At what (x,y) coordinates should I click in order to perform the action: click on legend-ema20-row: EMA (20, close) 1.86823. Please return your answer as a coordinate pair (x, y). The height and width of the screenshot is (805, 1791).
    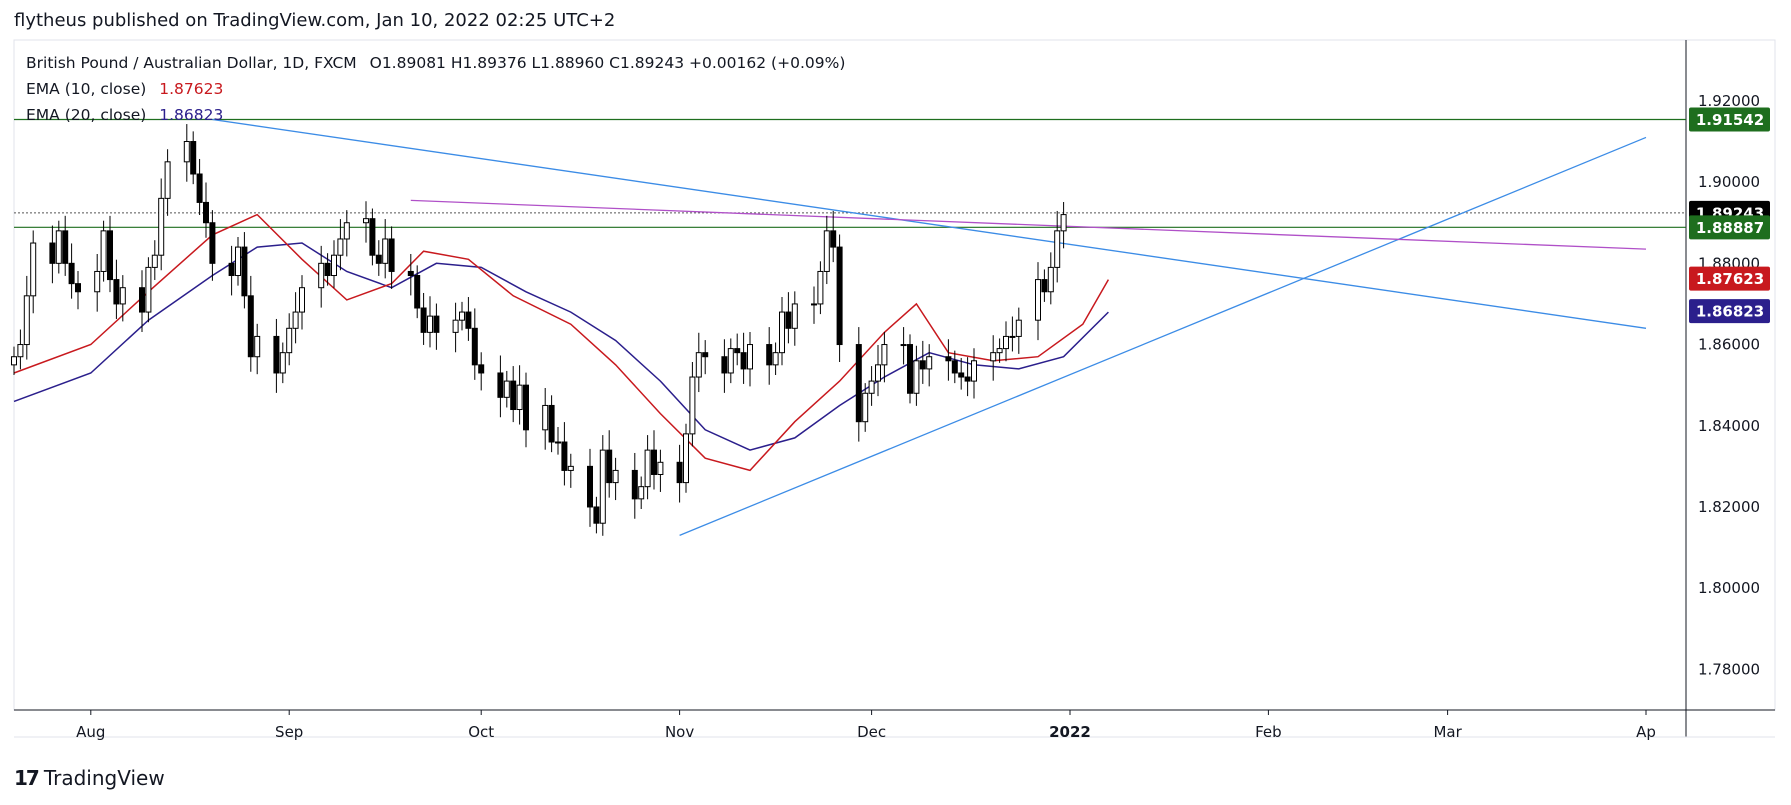
    Looking at the image, I should click on (128, 115).